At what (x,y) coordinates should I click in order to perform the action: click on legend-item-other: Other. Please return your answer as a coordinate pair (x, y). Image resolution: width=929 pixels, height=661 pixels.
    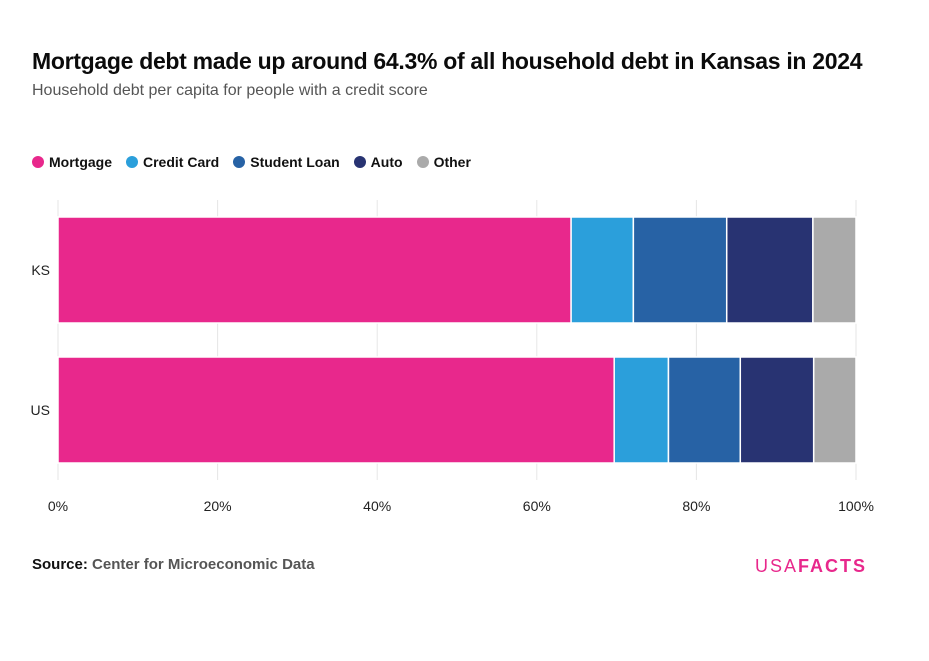
    Looking at the image, I should click on (443, 162).